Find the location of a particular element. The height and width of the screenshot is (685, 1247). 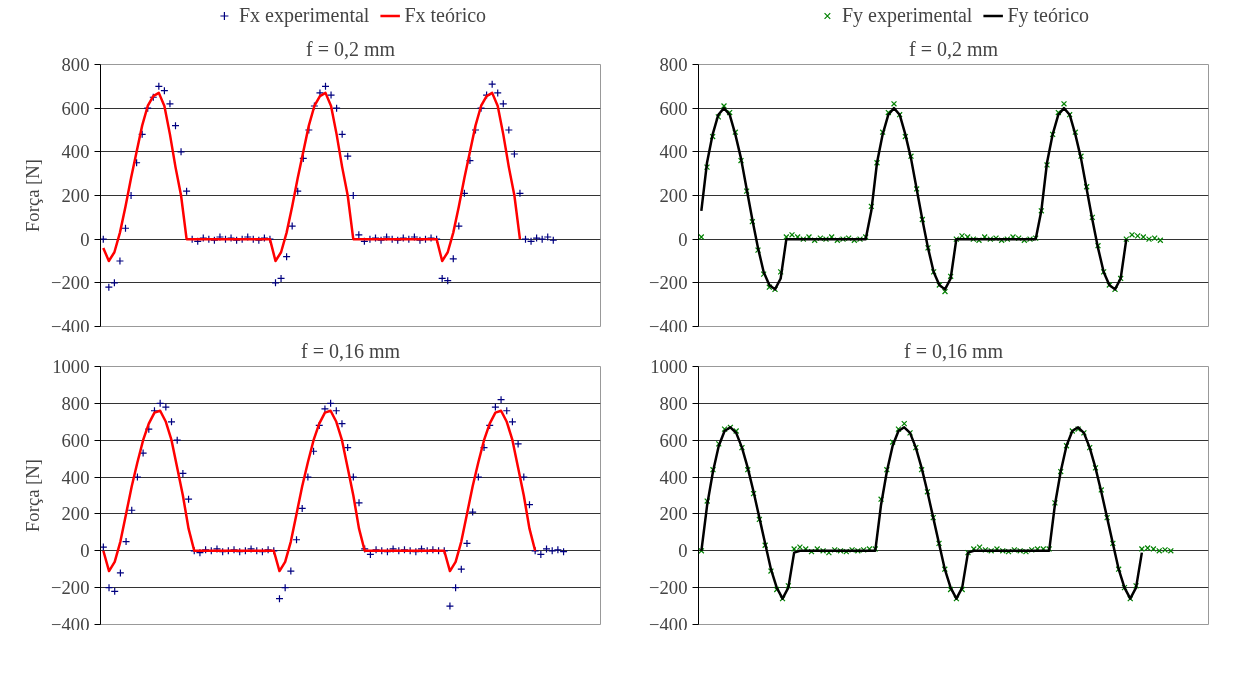

legend-label: Fy teórico is located at coordinates (1048, 15).